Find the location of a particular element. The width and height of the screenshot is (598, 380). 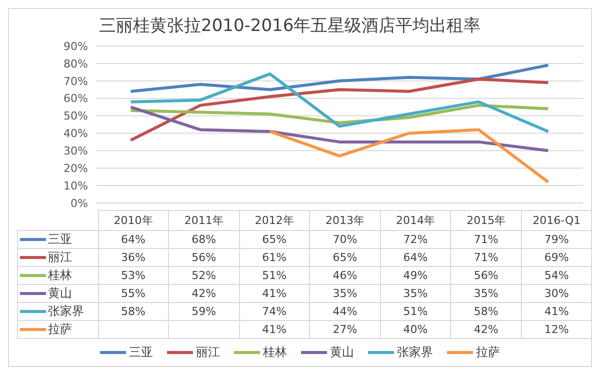

y-tick-label: 0% is located at coordinates (79, 203).